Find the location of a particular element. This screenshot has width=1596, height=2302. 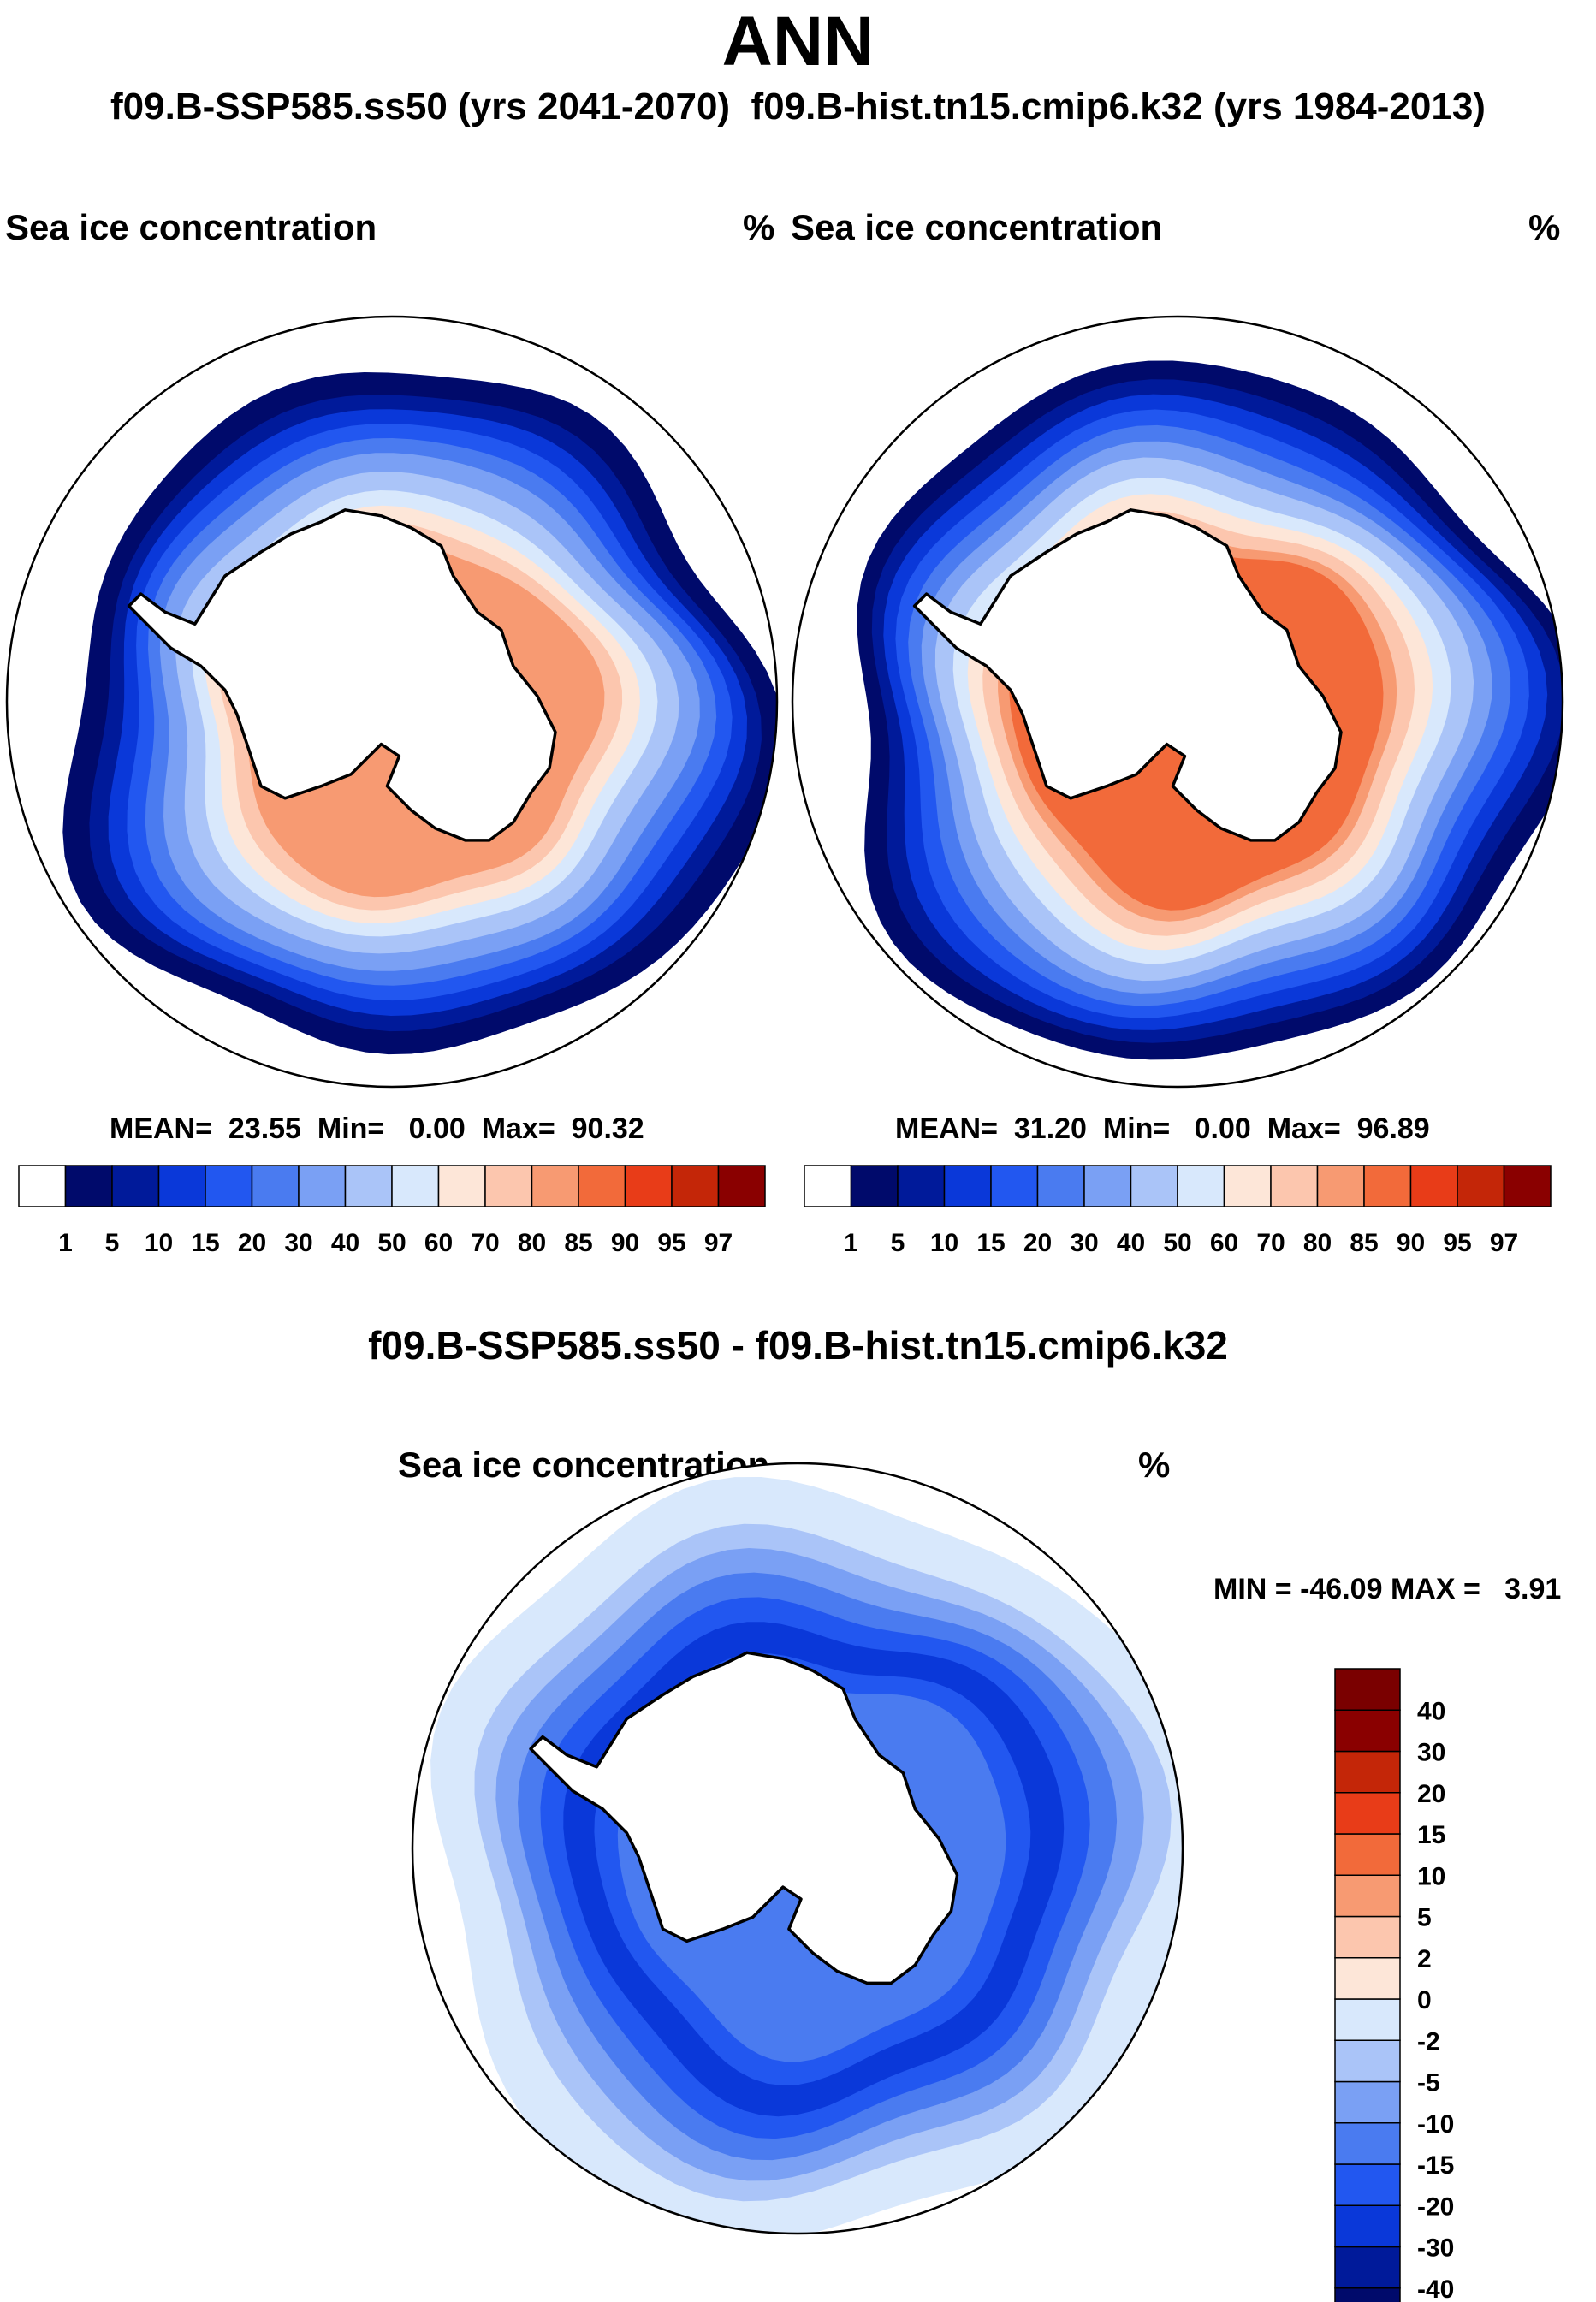

diff-min-label: MIN = is located at coordinates (1252, 1589).